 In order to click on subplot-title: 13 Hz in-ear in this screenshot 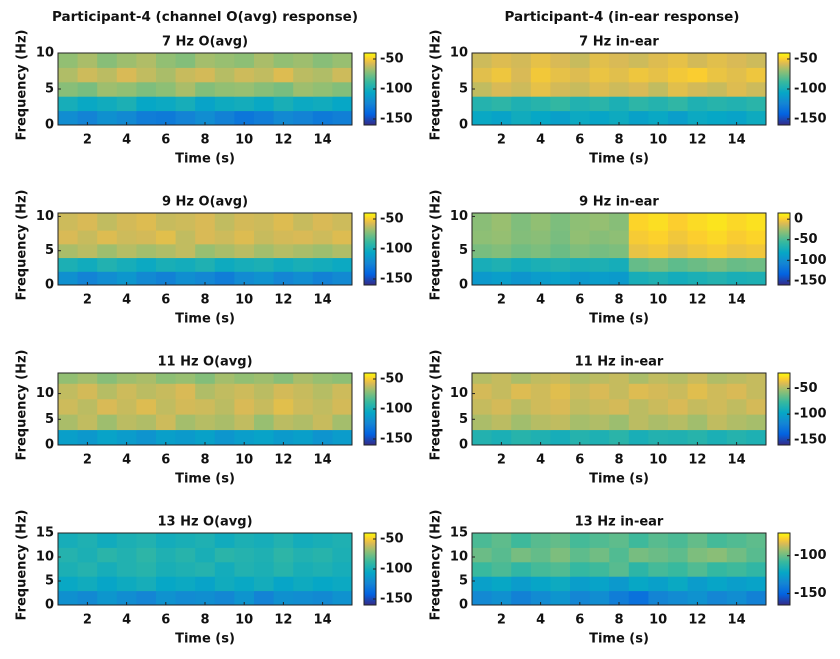, I will do `click(619, 522)`.